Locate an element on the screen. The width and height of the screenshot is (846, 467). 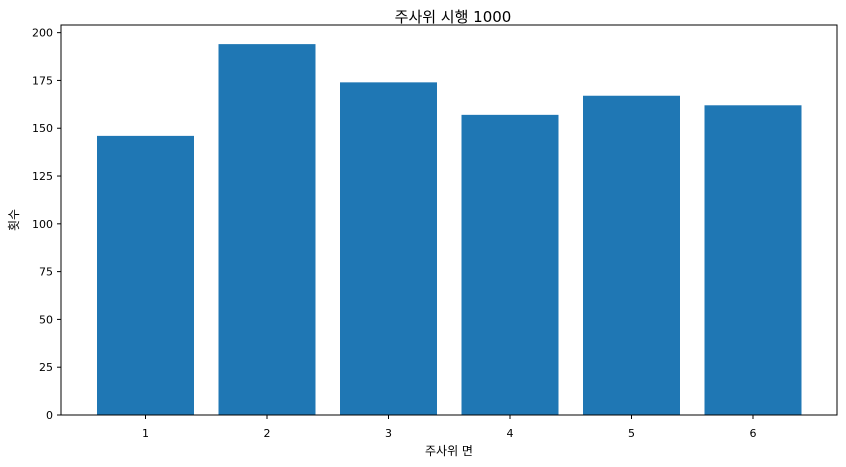
x-tick-label: 2 is located at coordinates (267, 433).